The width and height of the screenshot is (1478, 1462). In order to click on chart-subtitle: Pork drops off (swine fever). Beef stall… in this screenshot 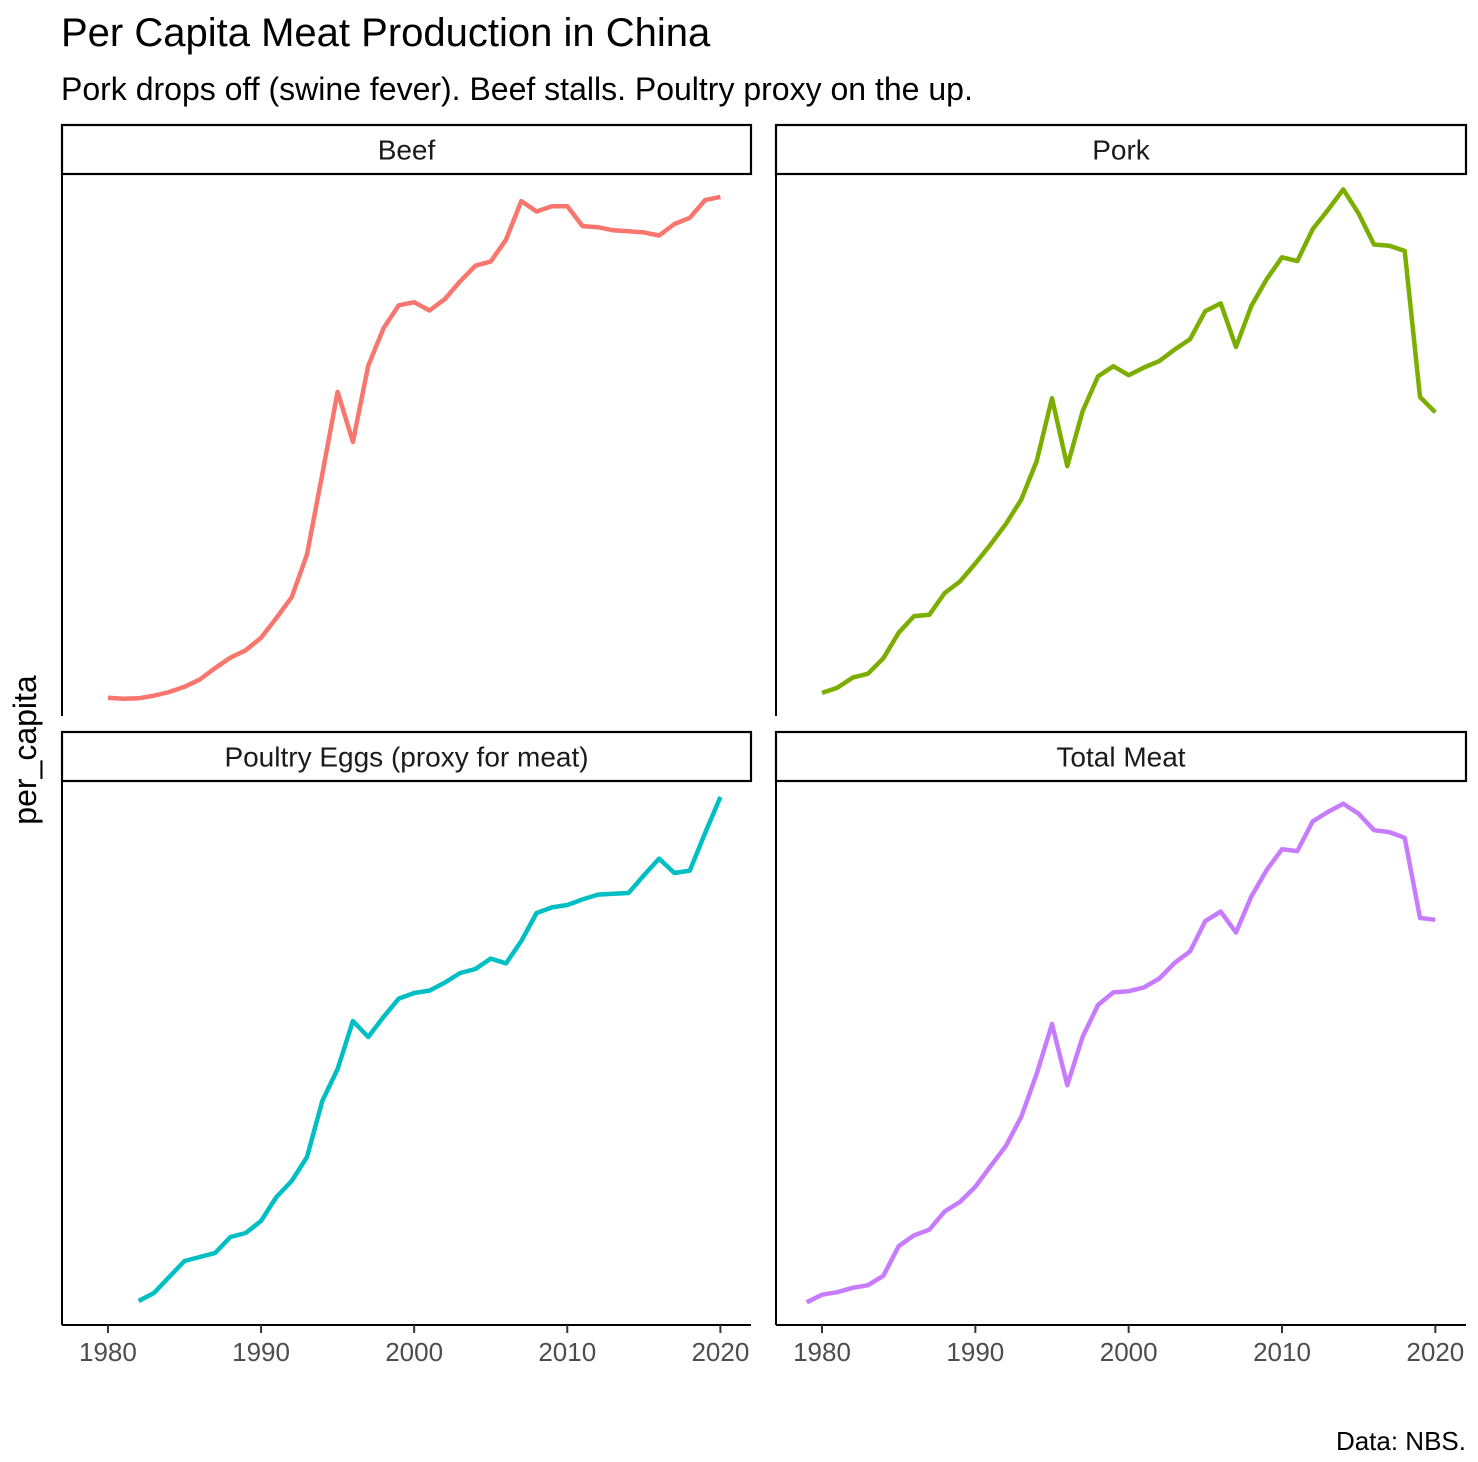, I will do `click(517, 89)`.